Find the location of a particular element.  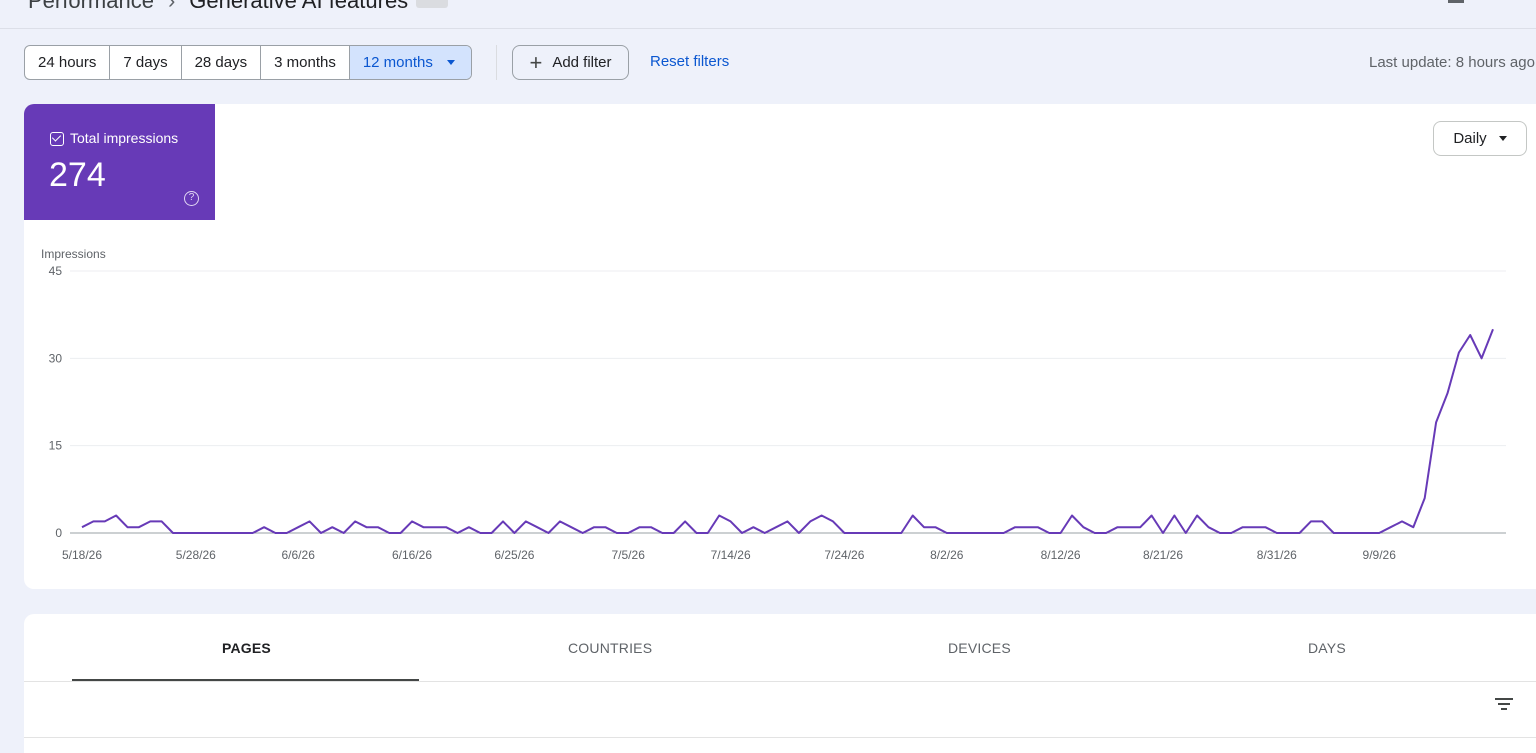

tab-pages: PAGES is located at coordinates (246, 648).